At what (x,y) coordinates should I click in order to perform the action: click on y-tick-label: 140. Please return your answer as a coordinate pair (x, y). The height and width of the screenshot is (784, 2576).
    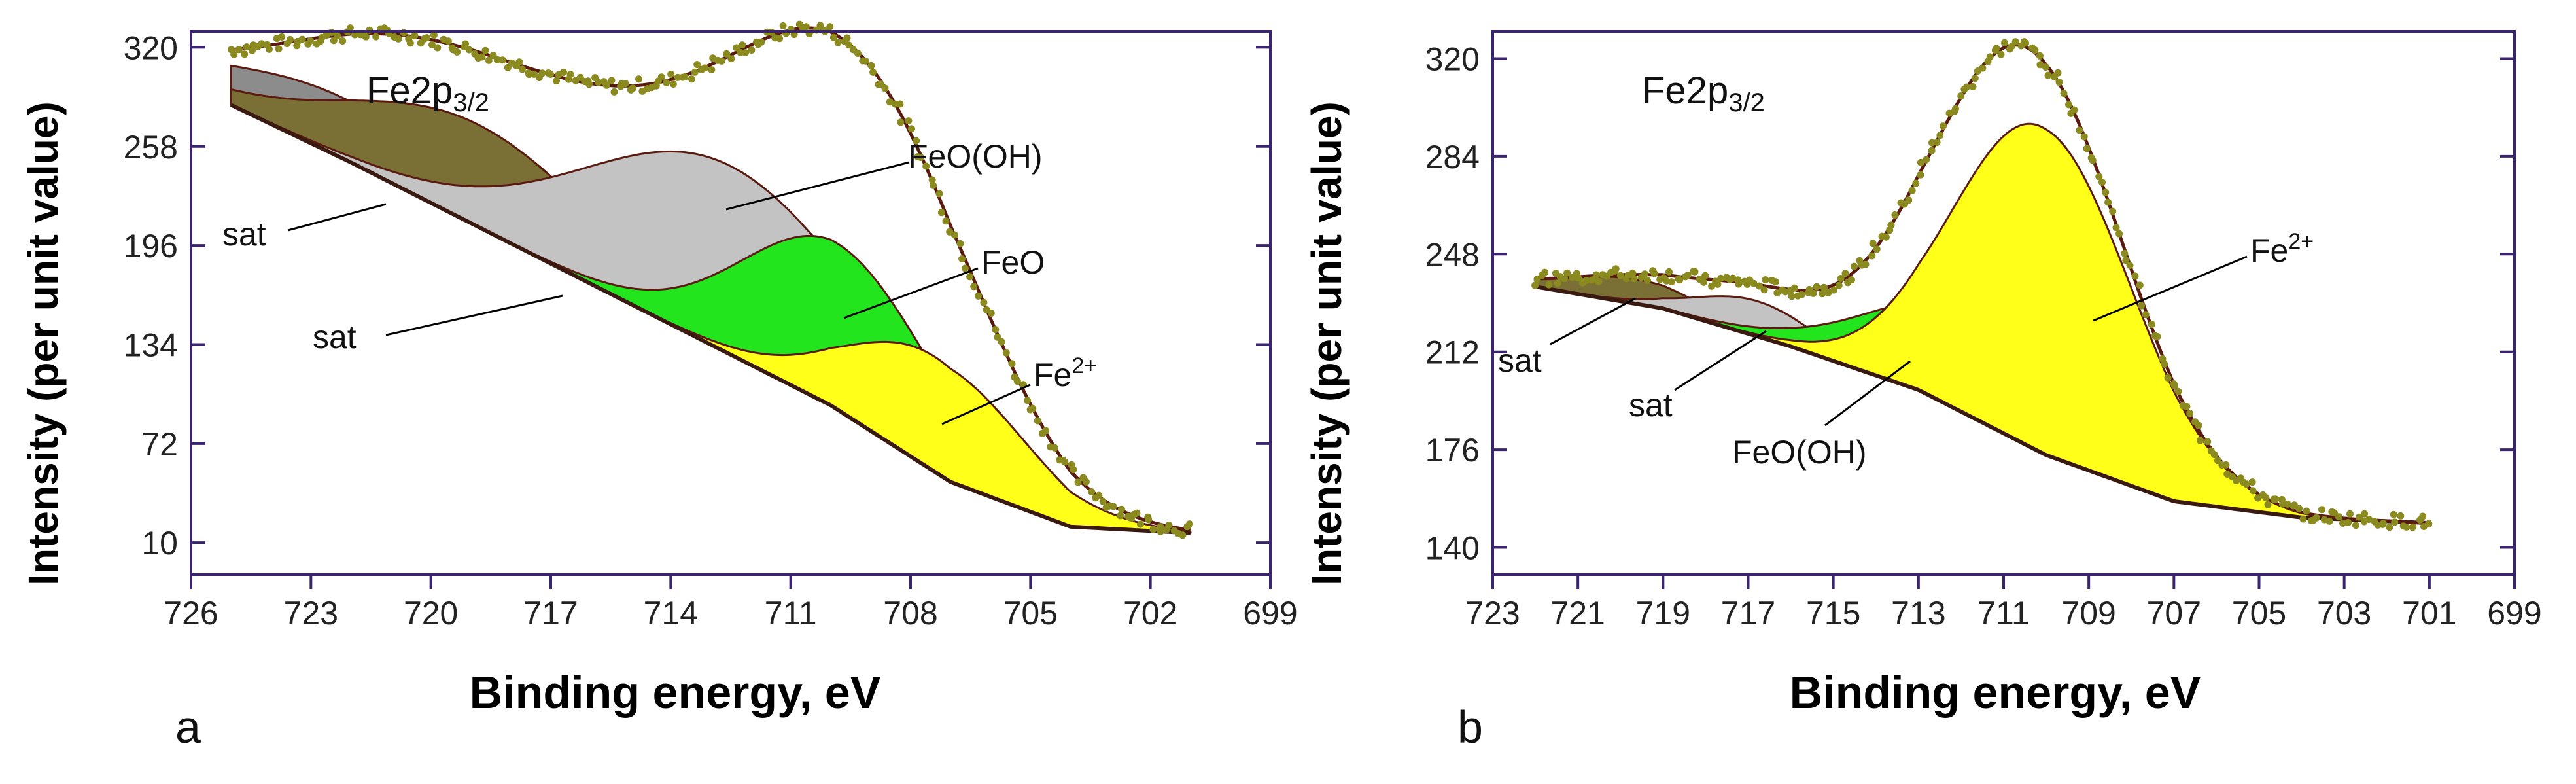
    Looking at the image, I should click on (1453, 549).